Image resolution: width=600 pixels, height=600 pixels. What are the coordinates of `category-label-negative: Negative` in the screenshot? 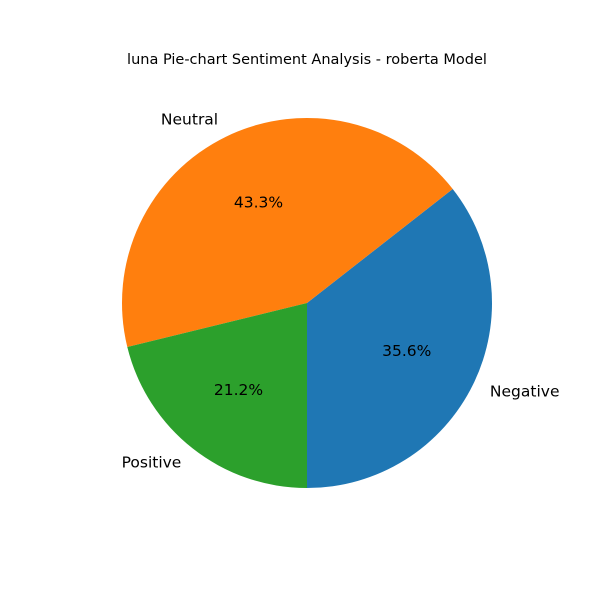 It's located at (525, 392).